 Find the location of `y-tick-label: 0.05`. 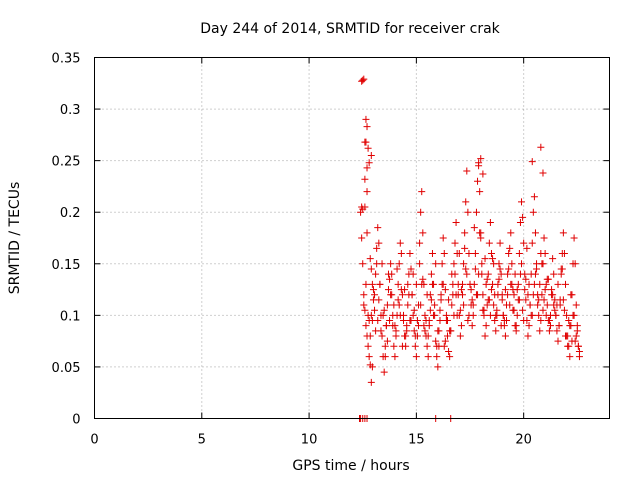

y-tick-label: 0.05 is located at coordinates (66, 368).